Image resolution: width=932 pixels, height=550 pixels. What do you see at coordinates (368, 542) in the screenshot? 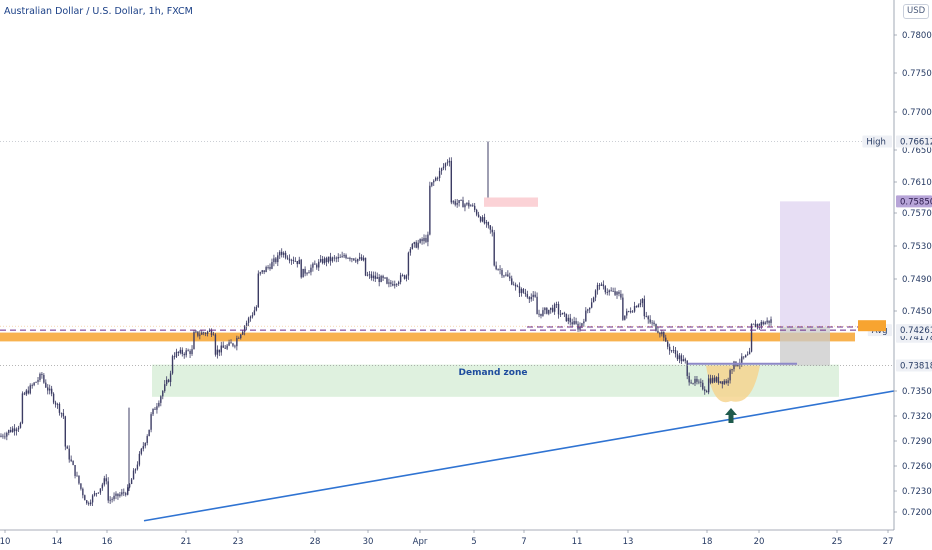
I see `x-tick-label: 30` at bounding box center [368, 542].